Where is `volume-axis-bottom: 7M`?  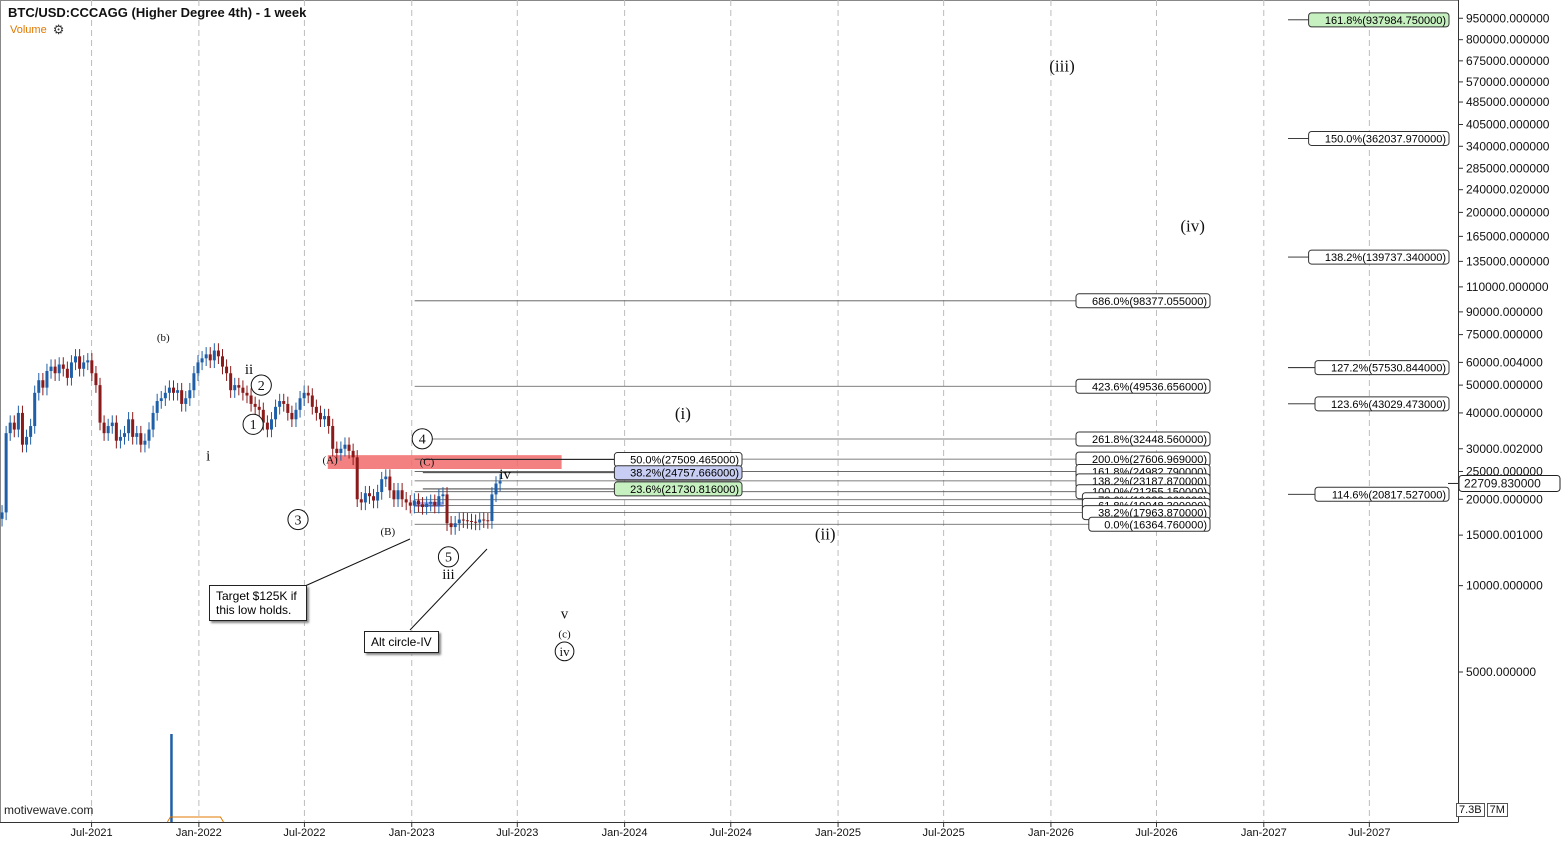 volume-axis-bottom: 7M is located at coordinates (1497, 810).